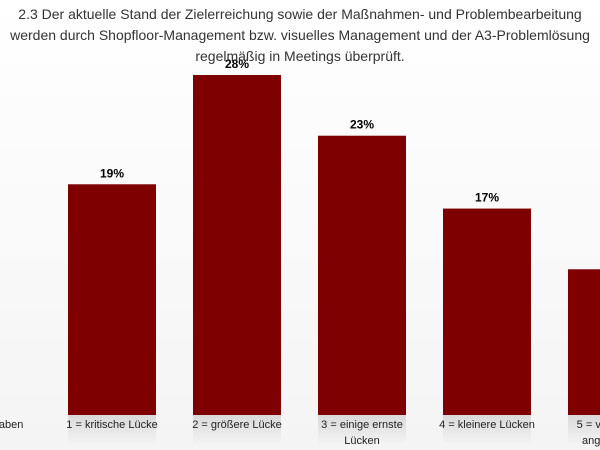 The height and width of the screenshot is (450, 600). I want to click on x-tick-label: 1 = kritische Lücke, so click(111, 425).